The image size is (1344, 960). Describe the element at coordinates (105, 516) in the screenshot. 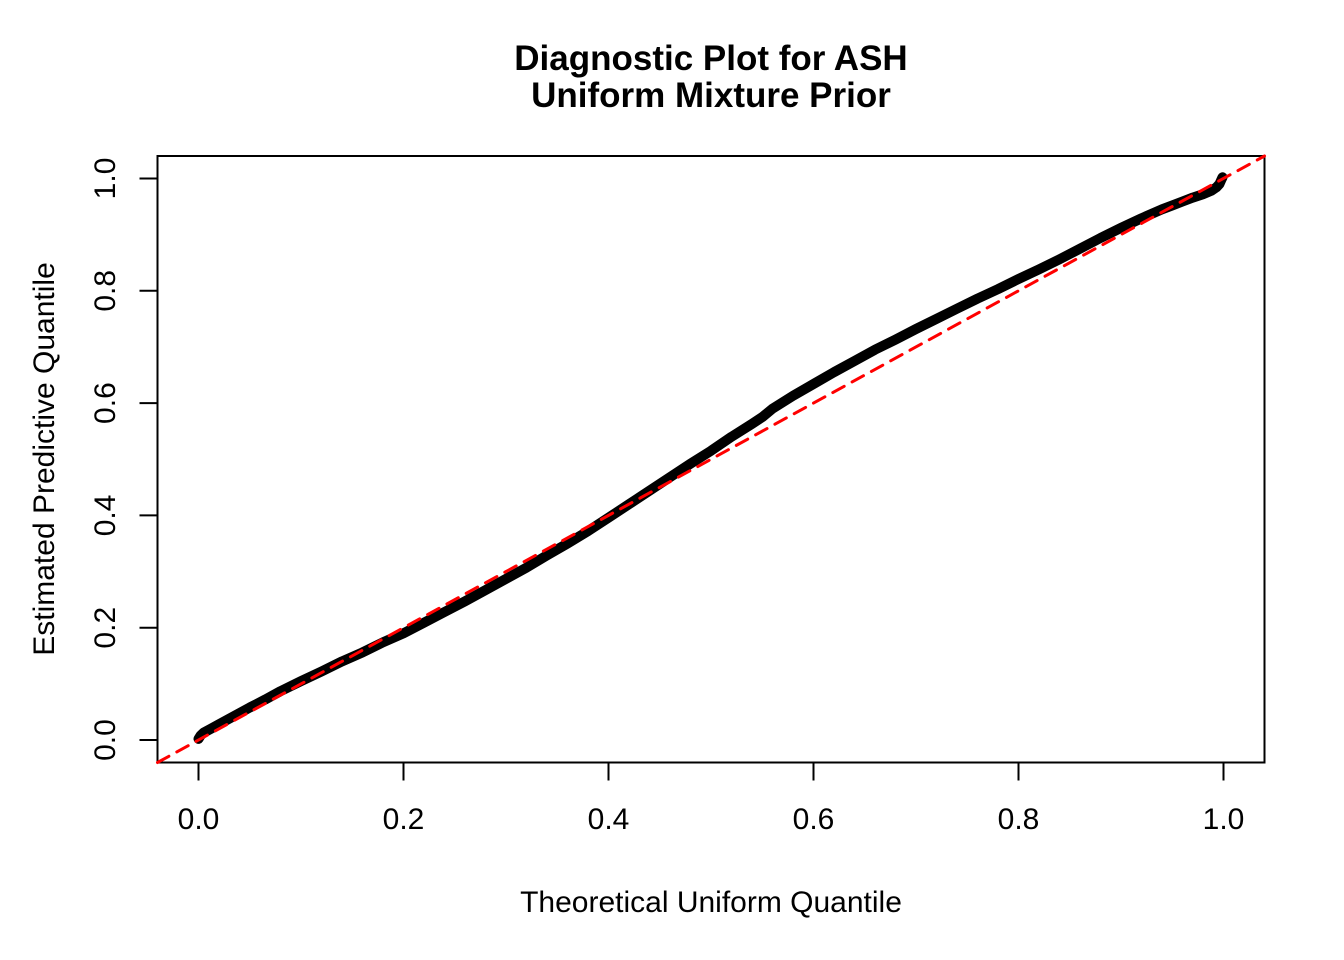

I see `y-axis-tick-label: 0.4` at that location.